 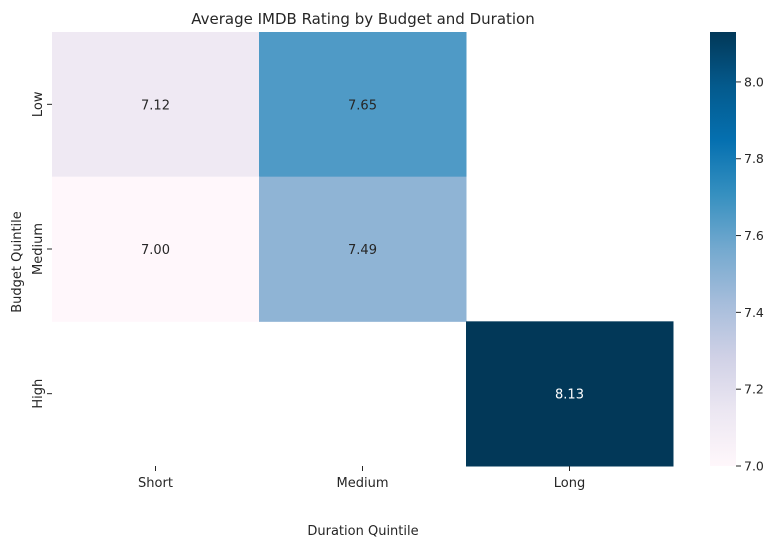 I want to click on colorbar-tick-label: 7.4, so click(x=754, y=312).